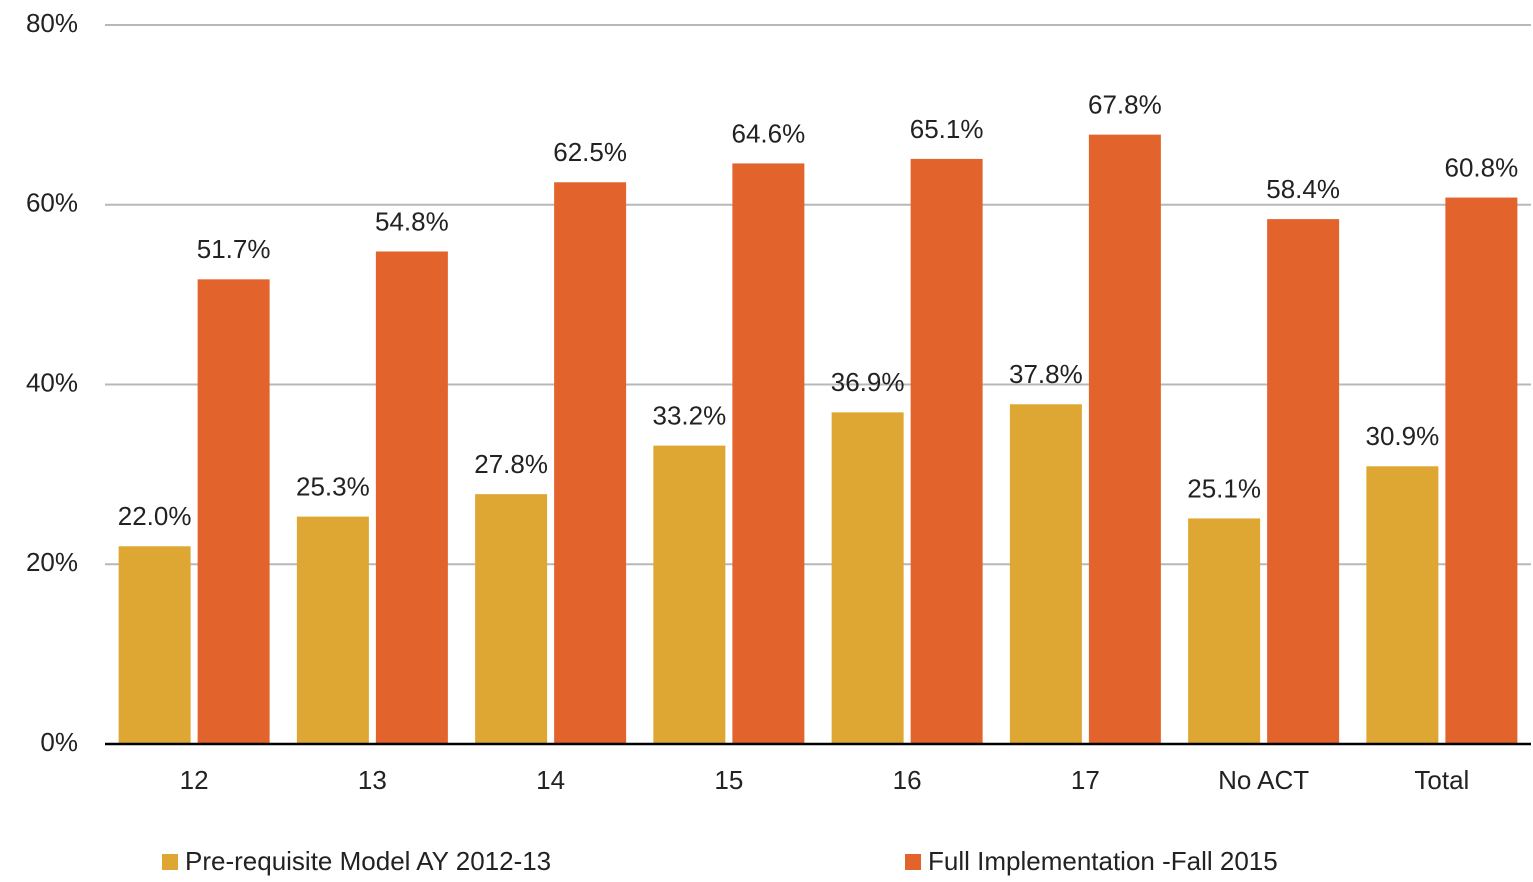  What do you see at coordinates (52, 23) in the screenshot?
I see `y-tick-label: 80%` at bounding box center [52, 23].